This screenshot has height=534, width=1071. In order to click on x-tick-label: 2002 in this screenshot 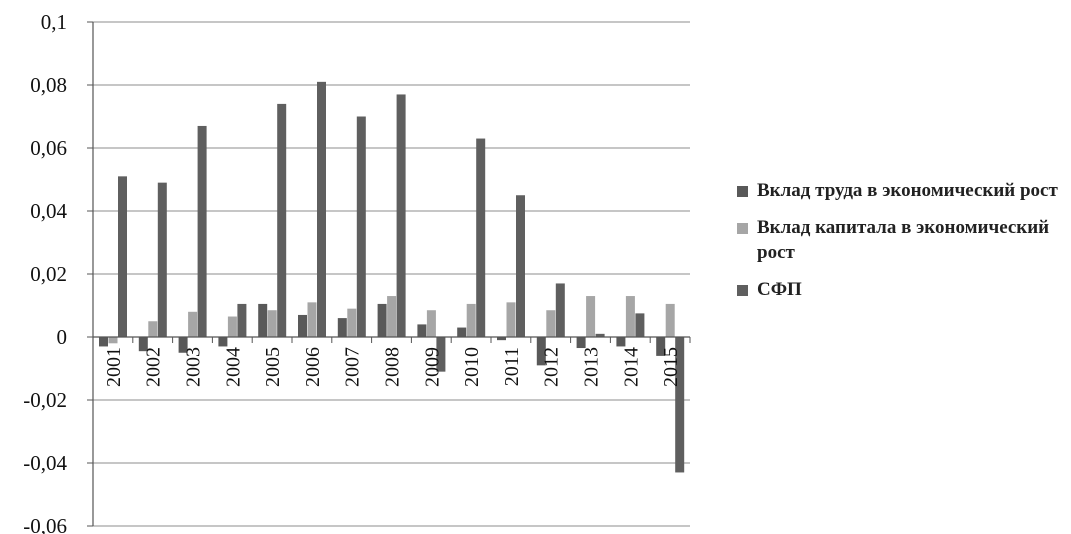, I will do `click(154, 367)`.